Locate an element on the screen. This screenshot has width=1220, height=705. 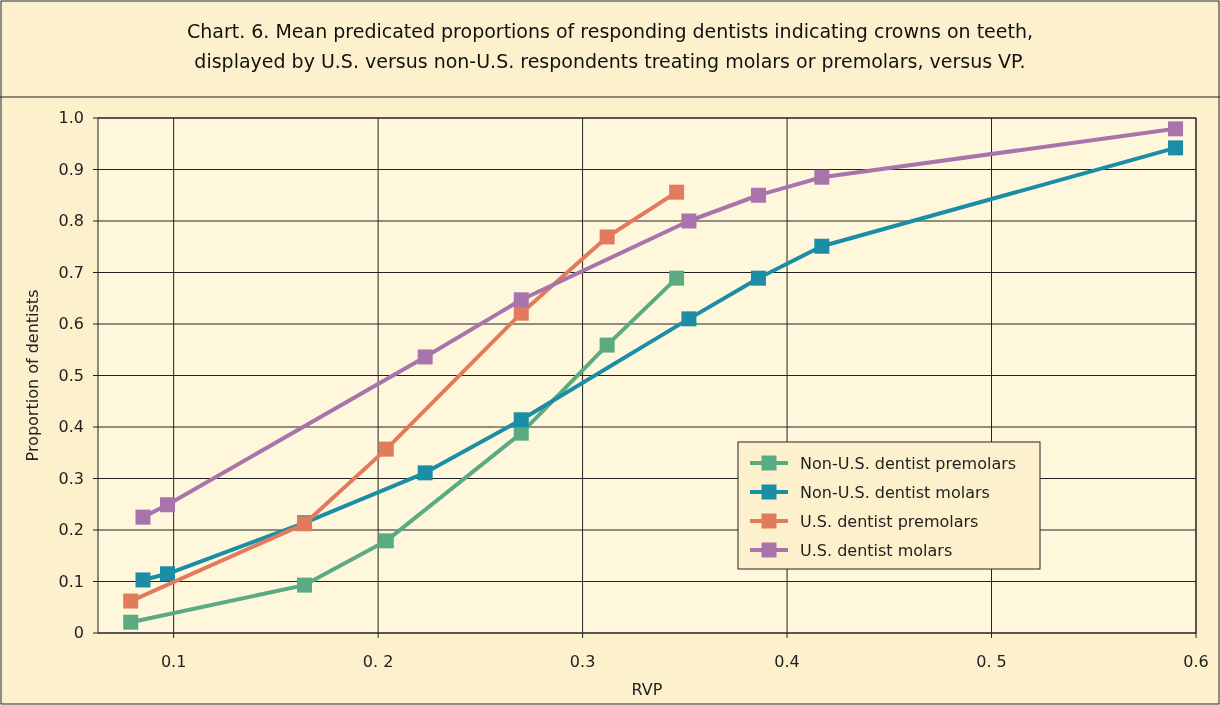
legend-label: Non-U.S. dentist premolars is located at coordinates (908, 463).